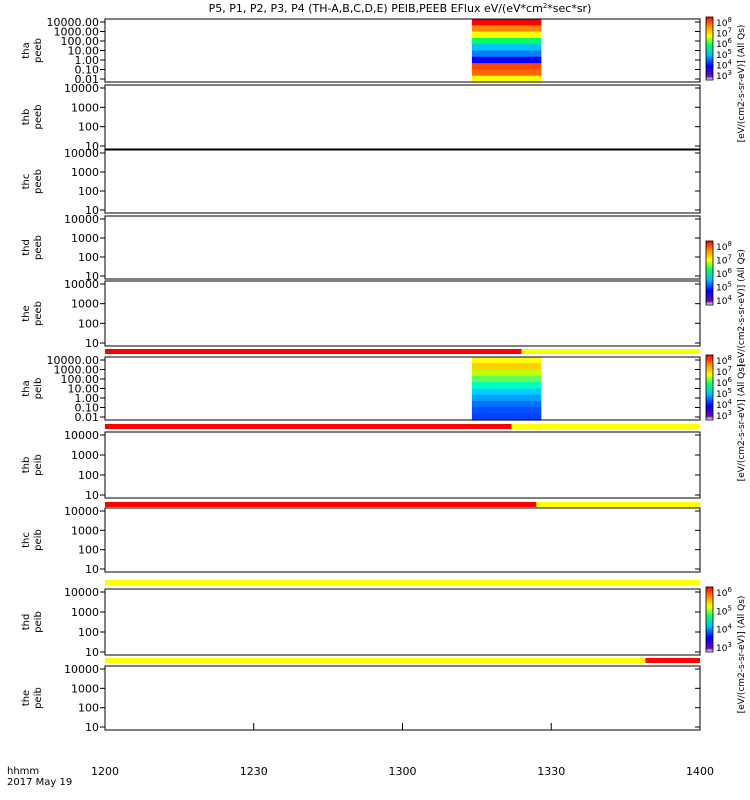 Image resolution: width=750 pixels, height=800 pixels. Describe the element at coordinates (724, 647) in the screenshot. I see `colorbar-tick-label: 10³` at that location.